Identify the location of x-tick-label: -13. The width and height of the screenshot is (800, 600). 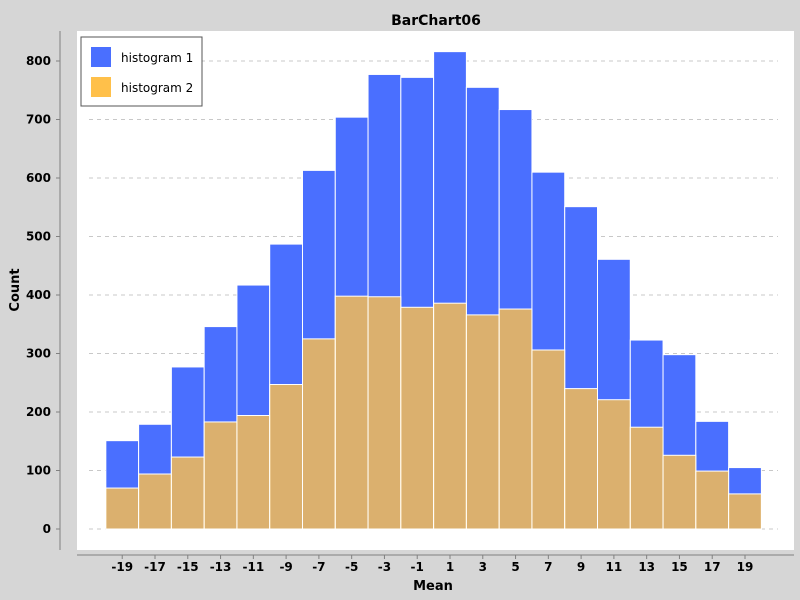
(221, 567).